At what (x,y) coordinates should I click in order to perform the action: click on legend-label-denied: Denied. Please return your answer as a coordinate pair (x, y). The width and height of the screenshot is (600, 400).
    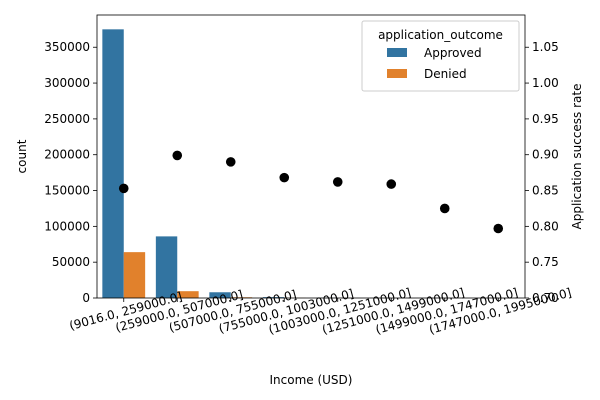
    Looking at the image, I should click on (445, 74).